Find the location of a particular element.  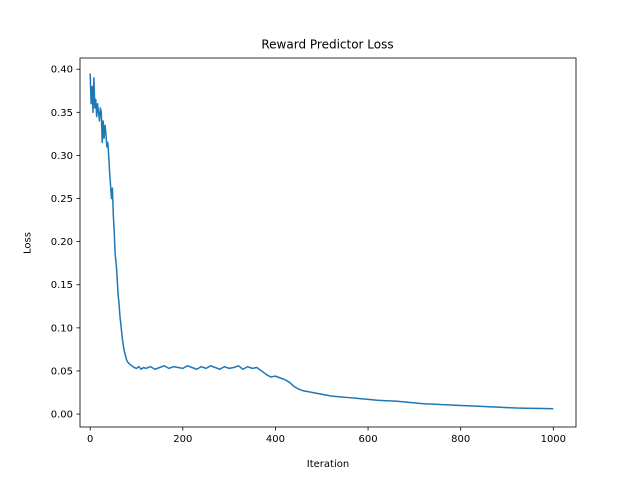

x-tick-label: 800 is located at coordinates (460, 439).